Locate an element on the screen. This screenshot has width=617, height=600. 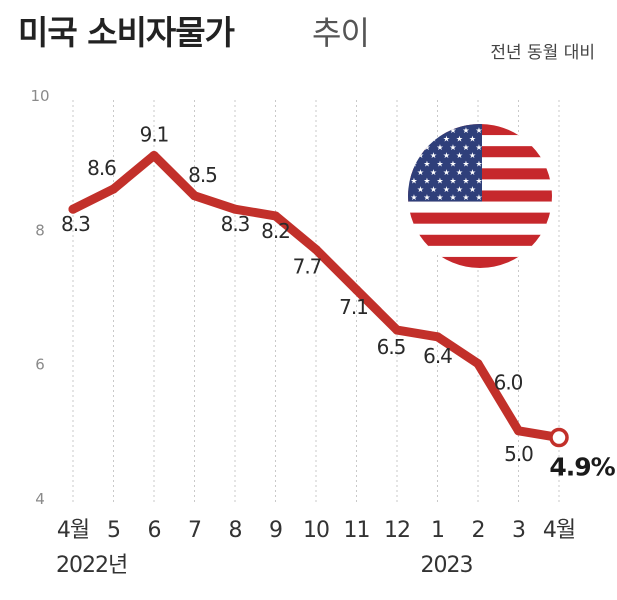
x-tick-label: 9 is located at coordinates (275, 530).